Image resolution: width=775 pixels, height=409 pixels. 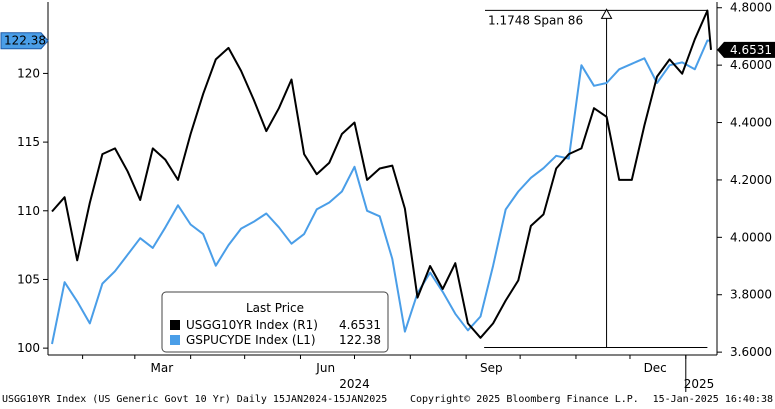 I want to click on right-tick-label-4.6000: 4.6000, so click(x=751, y=65).